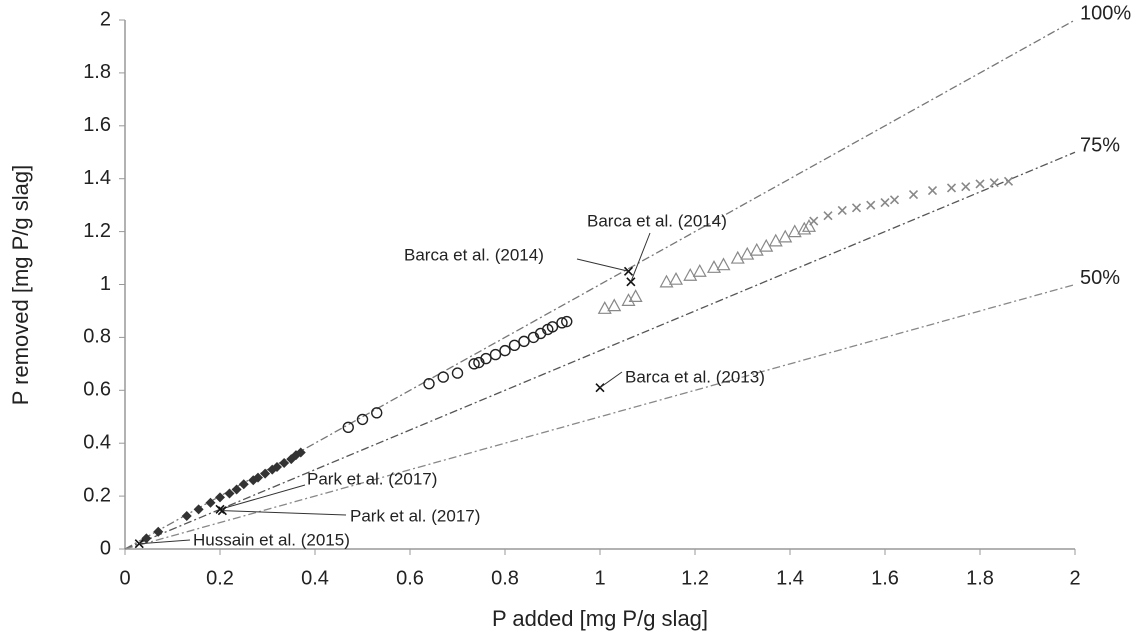 Image resolution: width=1137 pixels, height=639 pixels. I want to click on y-tick-label: 0.2, so click(97, 495).